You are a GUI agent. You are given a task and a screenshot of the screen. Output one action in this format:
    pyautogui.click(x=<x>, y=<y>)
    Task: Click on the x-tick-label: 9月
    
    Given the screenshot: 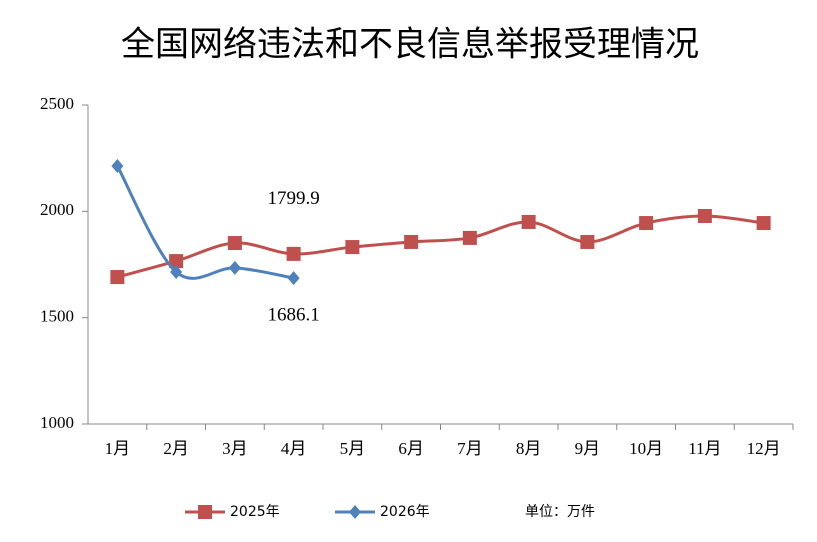 What is the action you would take?
    pyautogui.click(x=588, y=448)
    